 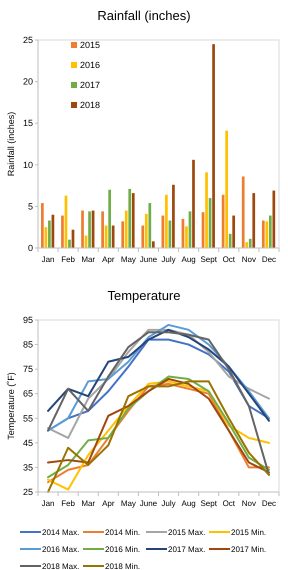 What do you see at coordinates (90, 65) in the screenshot?
I see `legend-label: 2016` at bounding box center [90, 65].